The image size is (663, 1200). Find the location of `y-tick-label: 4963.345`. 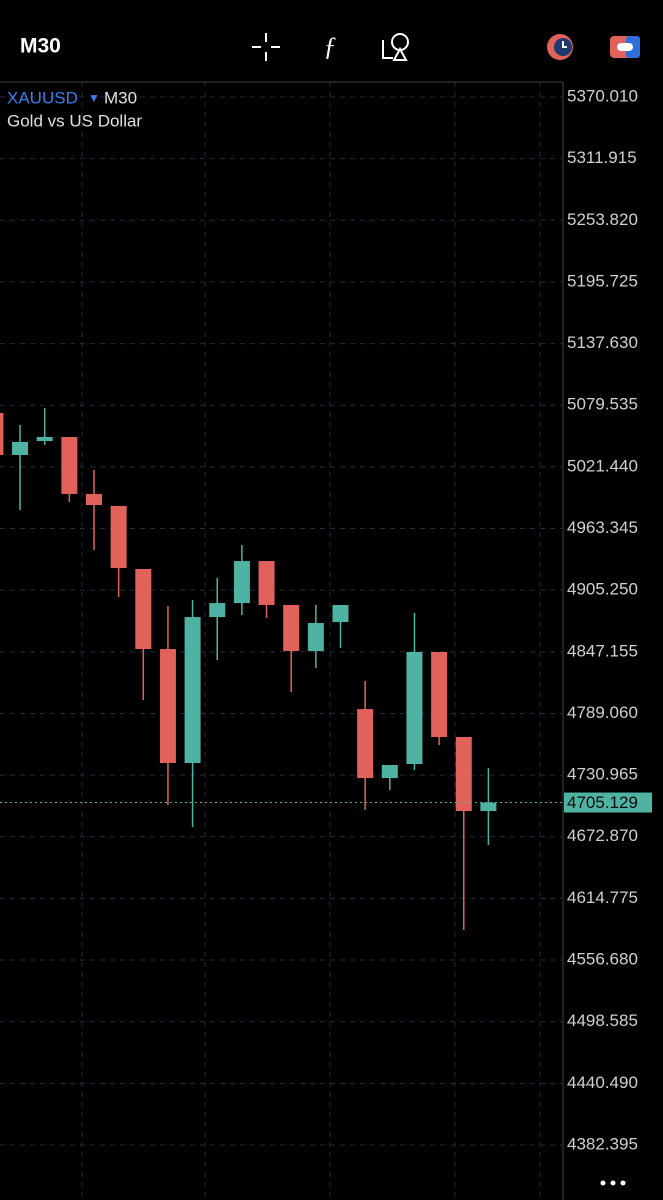

y-tick-label: 4963.345 is located at coordinates (602, 527).